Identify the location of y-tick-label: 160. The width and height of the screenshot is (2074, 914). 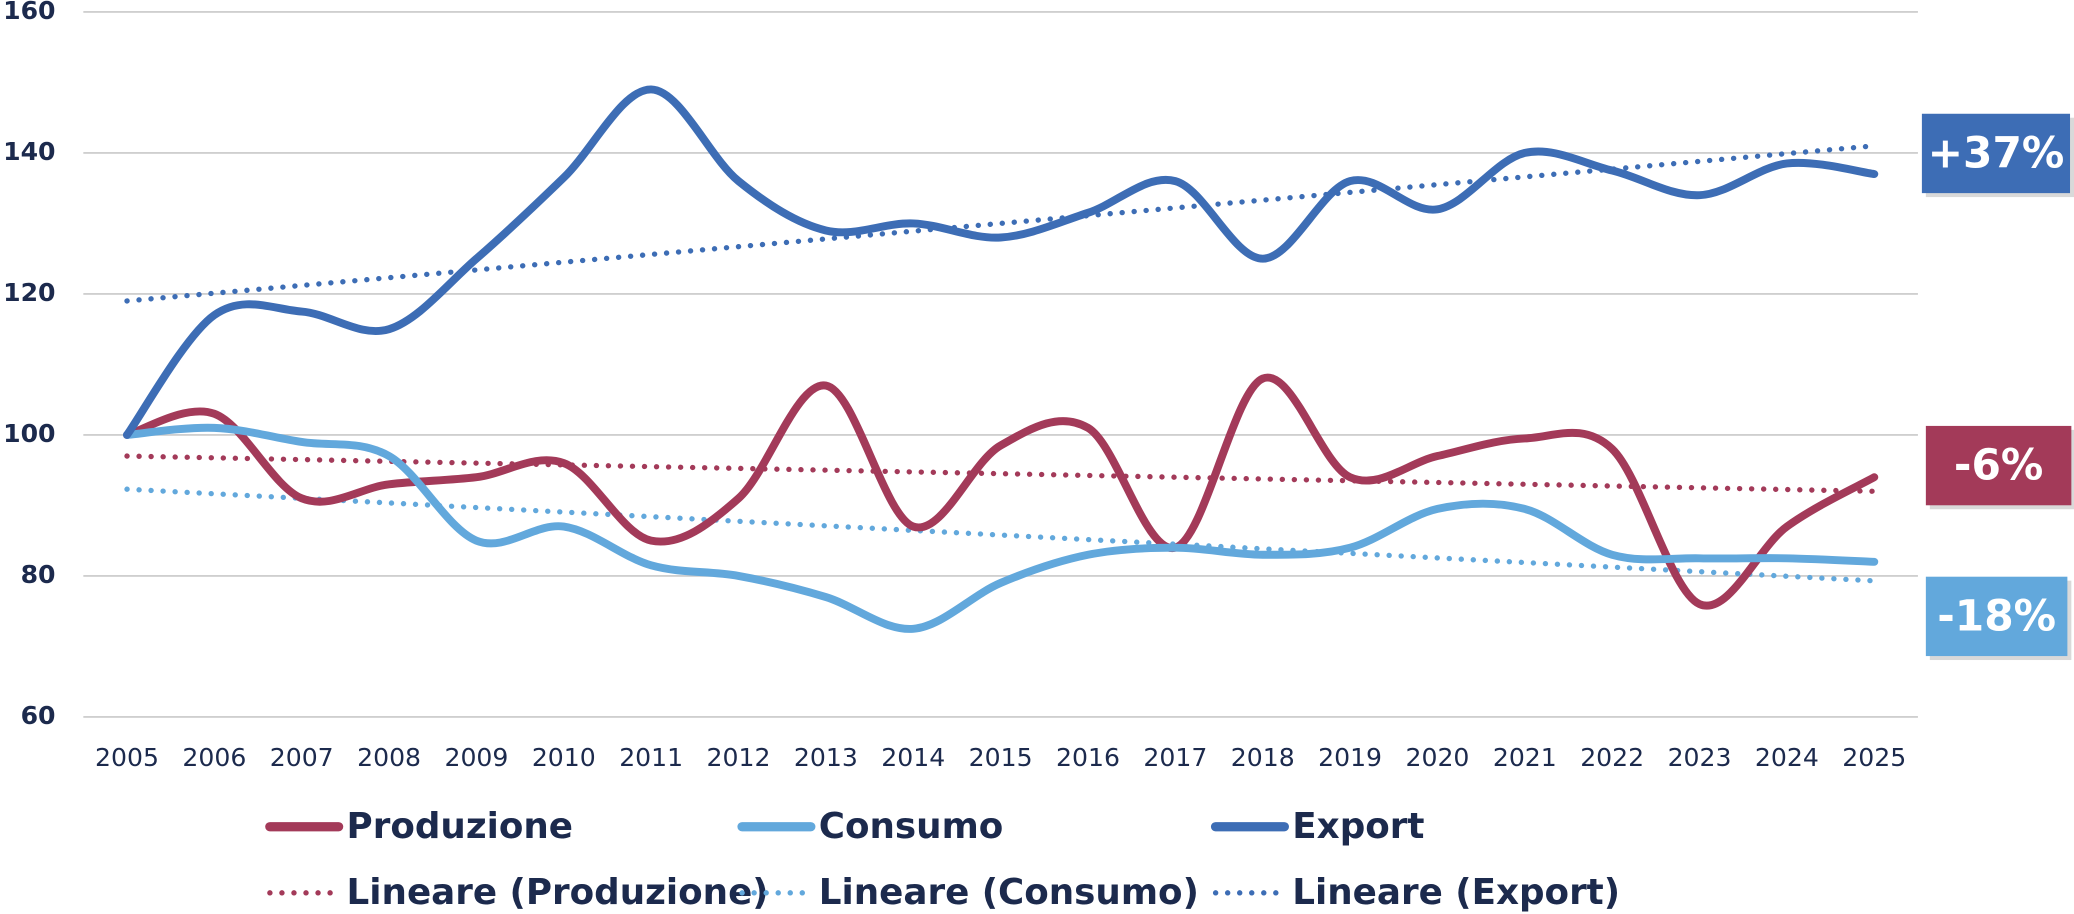
(29, 12).